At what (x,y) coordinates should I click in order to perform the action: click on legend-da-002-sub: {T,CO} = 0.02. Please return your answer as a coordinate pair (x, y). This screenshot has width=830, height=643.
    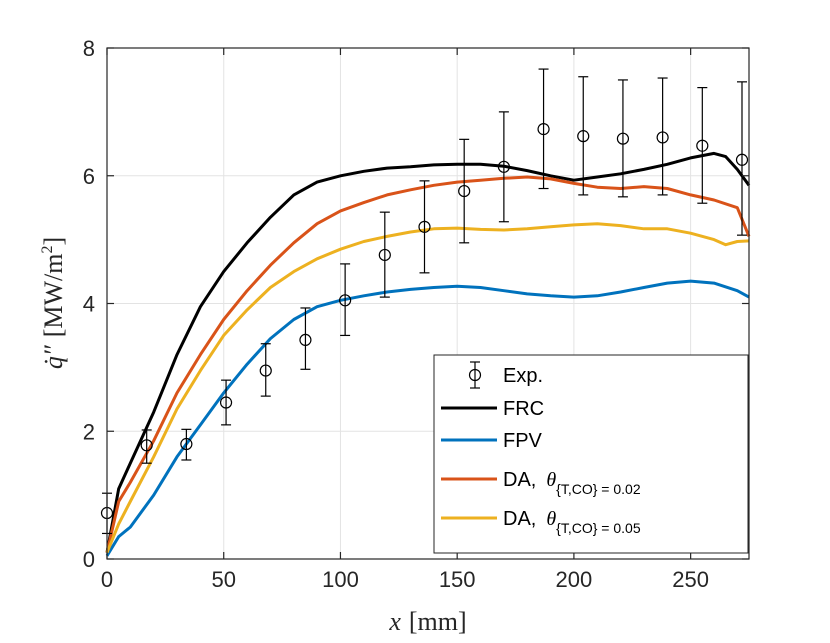
    Looking at the image, I should click on (598, 489).